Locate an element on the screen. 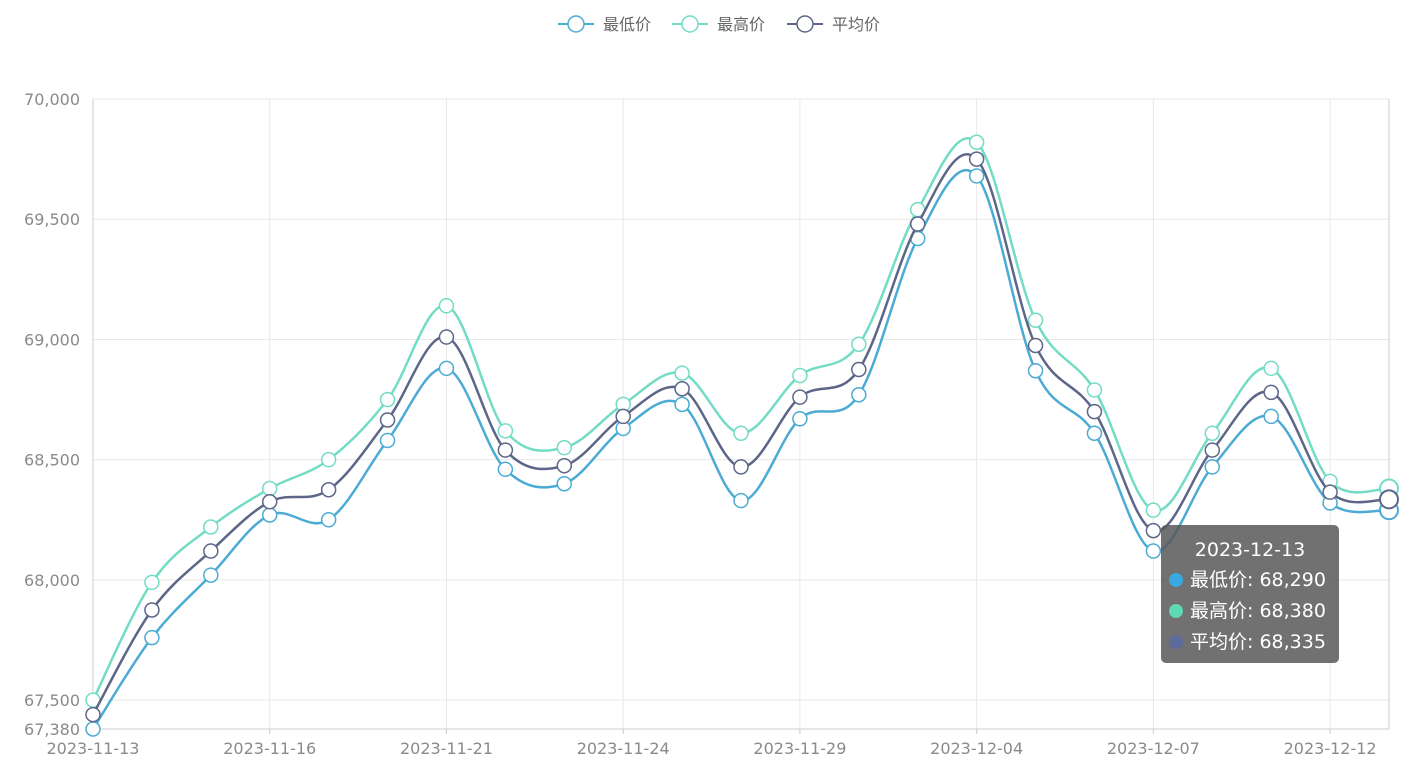 Image resolution: width=1426 pixels, height=760 pixels. legend-label: 最低价 is located at coordinates (627, 24).